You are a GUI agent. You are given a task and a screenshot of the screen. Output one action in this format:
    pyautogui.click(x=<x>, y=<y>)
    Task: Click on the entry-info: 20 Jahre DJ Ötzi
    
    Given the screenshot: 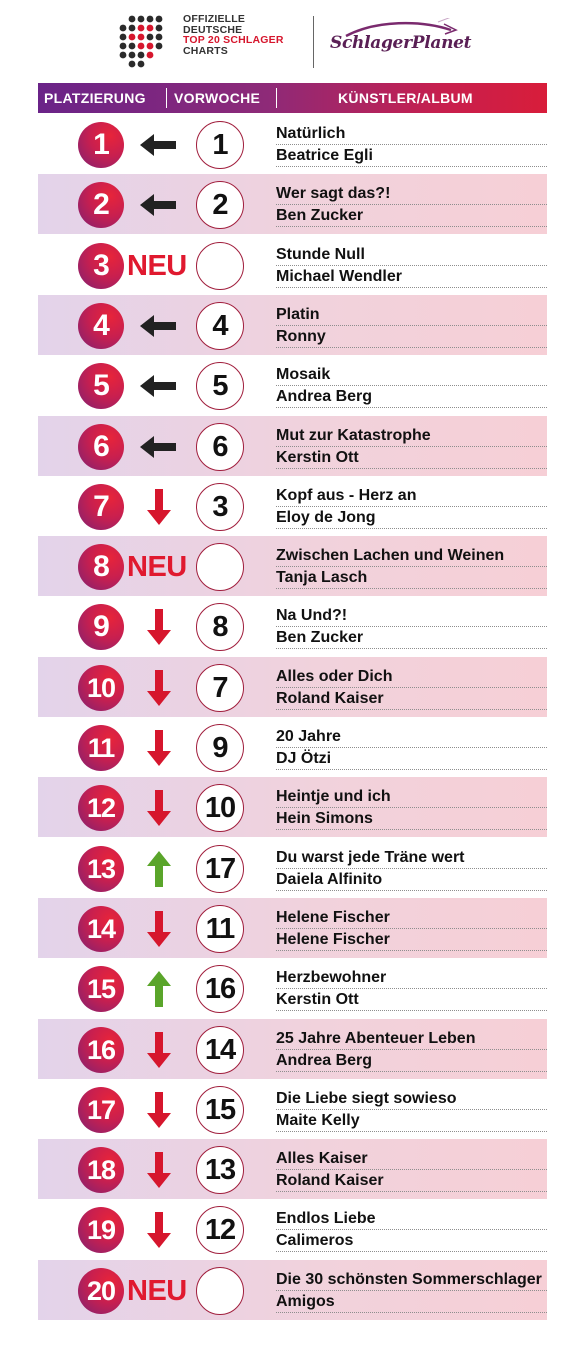 What is the action you would take?
    pyautogui.click(x=411, y=748)
    